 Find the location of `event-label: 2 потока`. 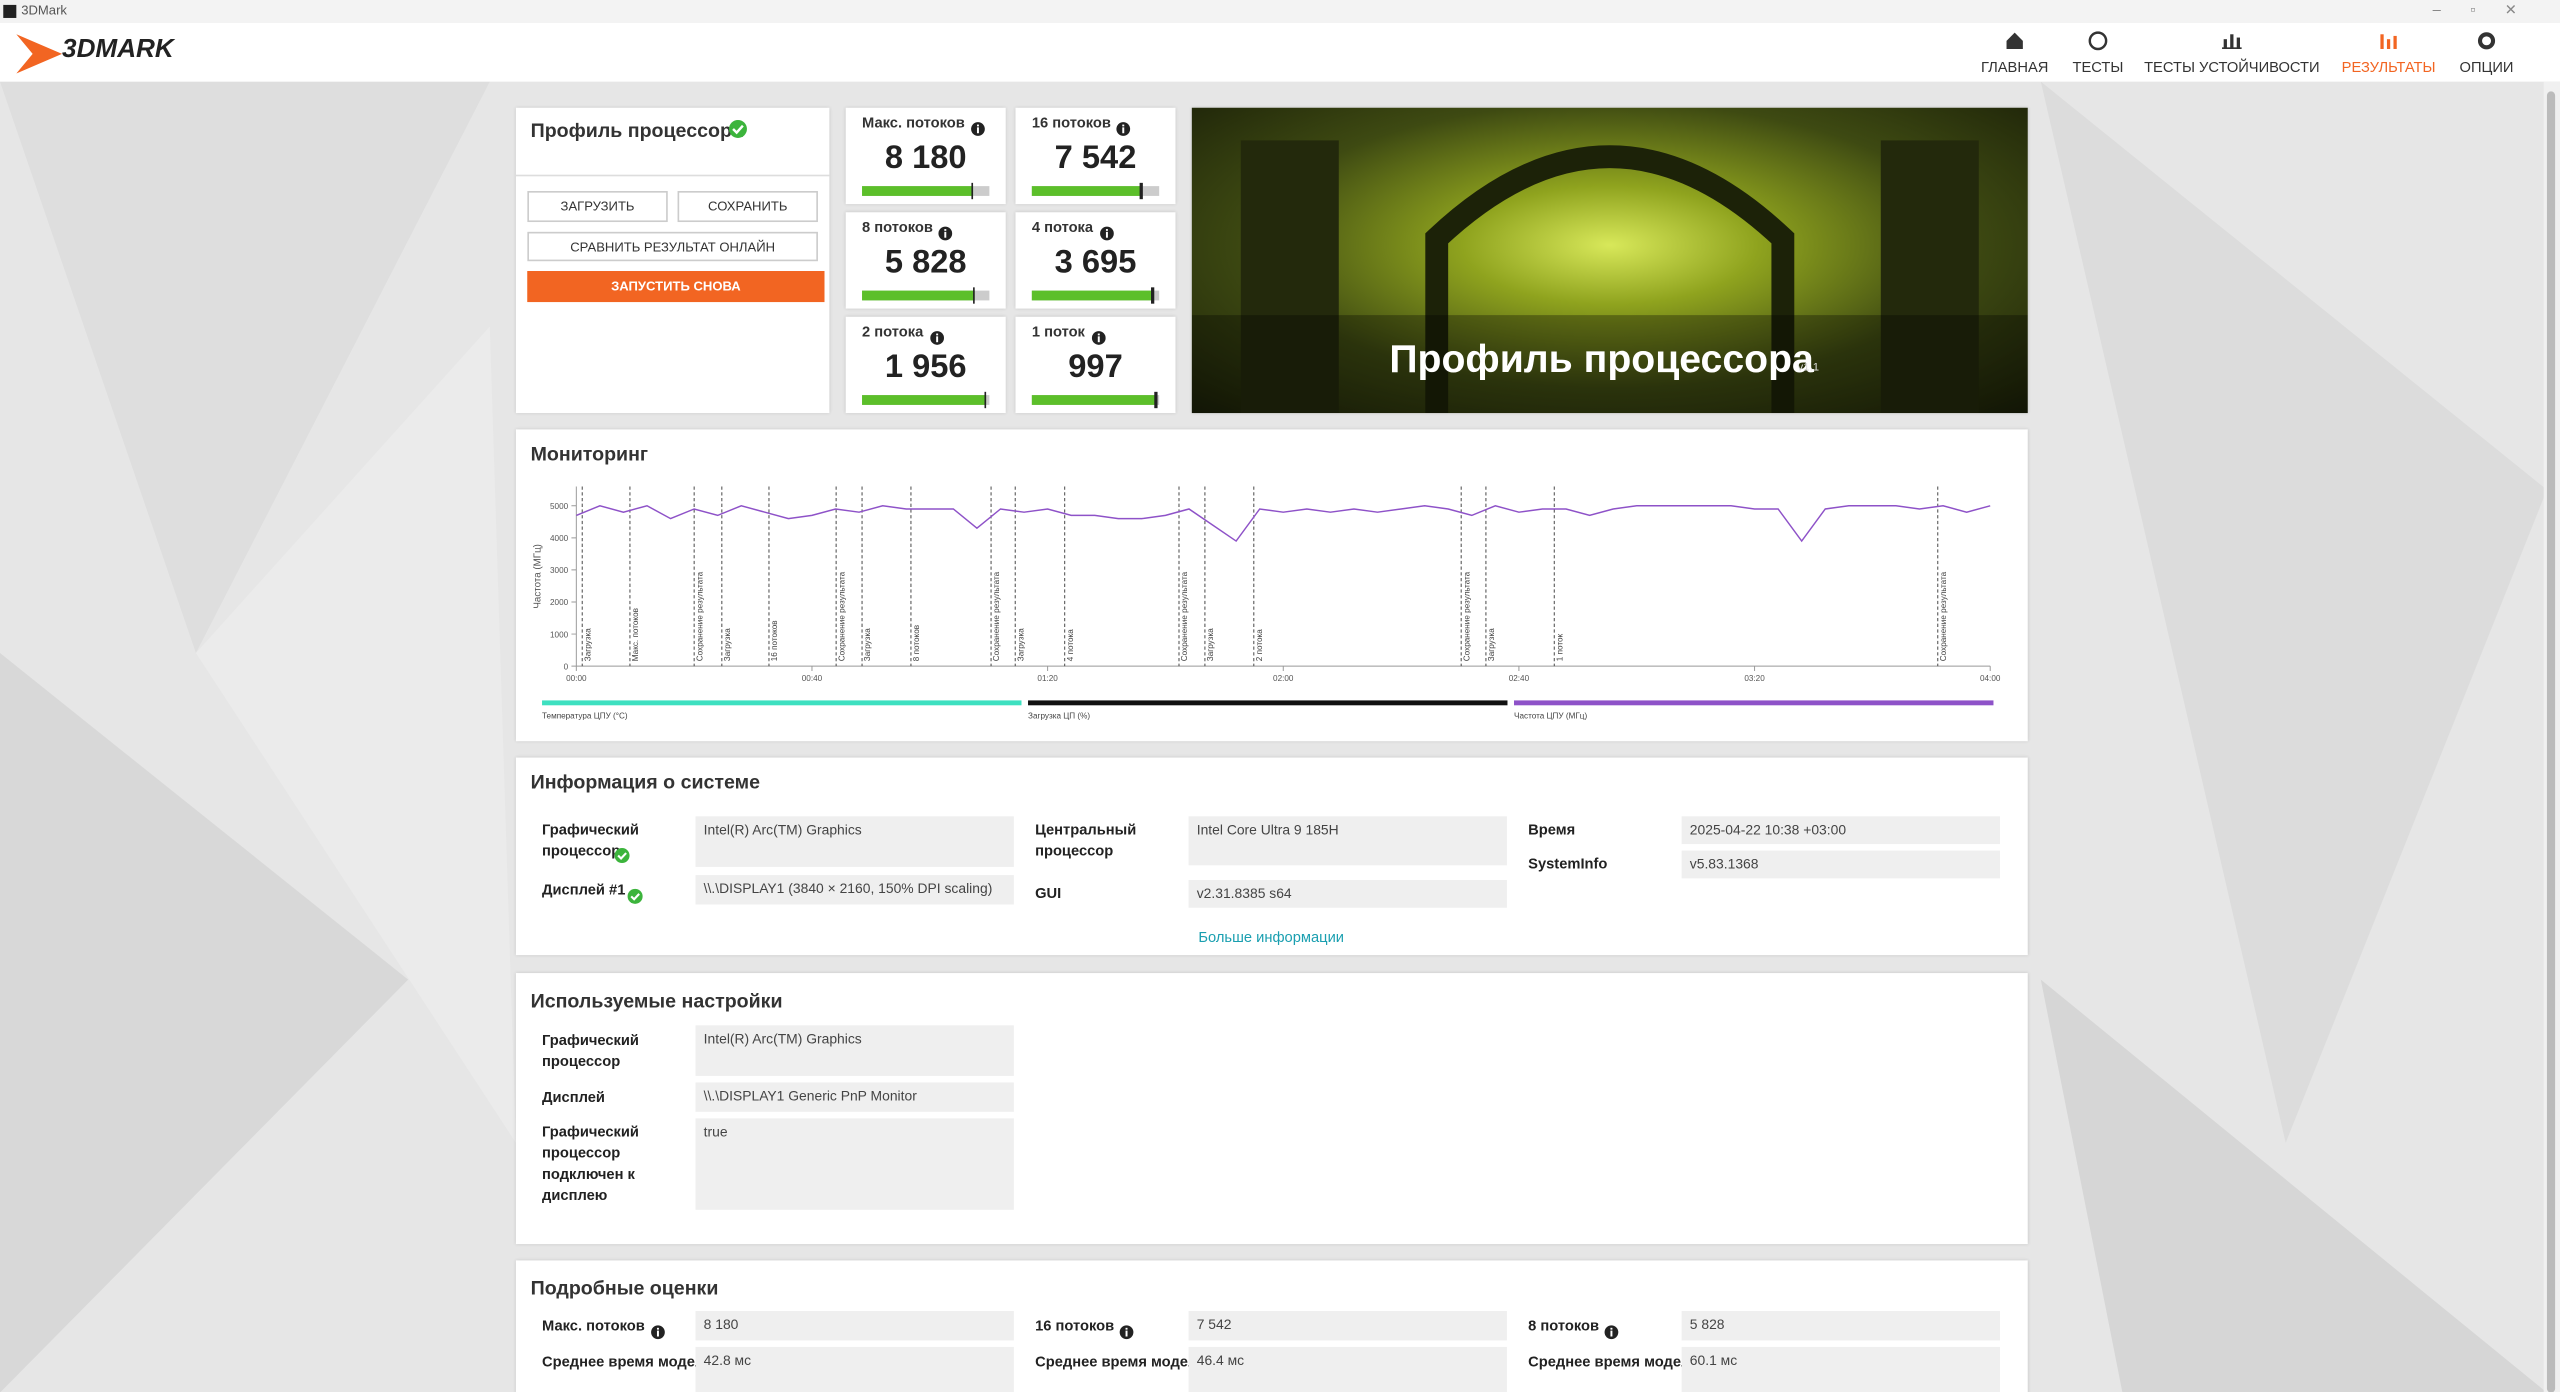

event-label: 2 потока is located at coordinates (1259, 645).